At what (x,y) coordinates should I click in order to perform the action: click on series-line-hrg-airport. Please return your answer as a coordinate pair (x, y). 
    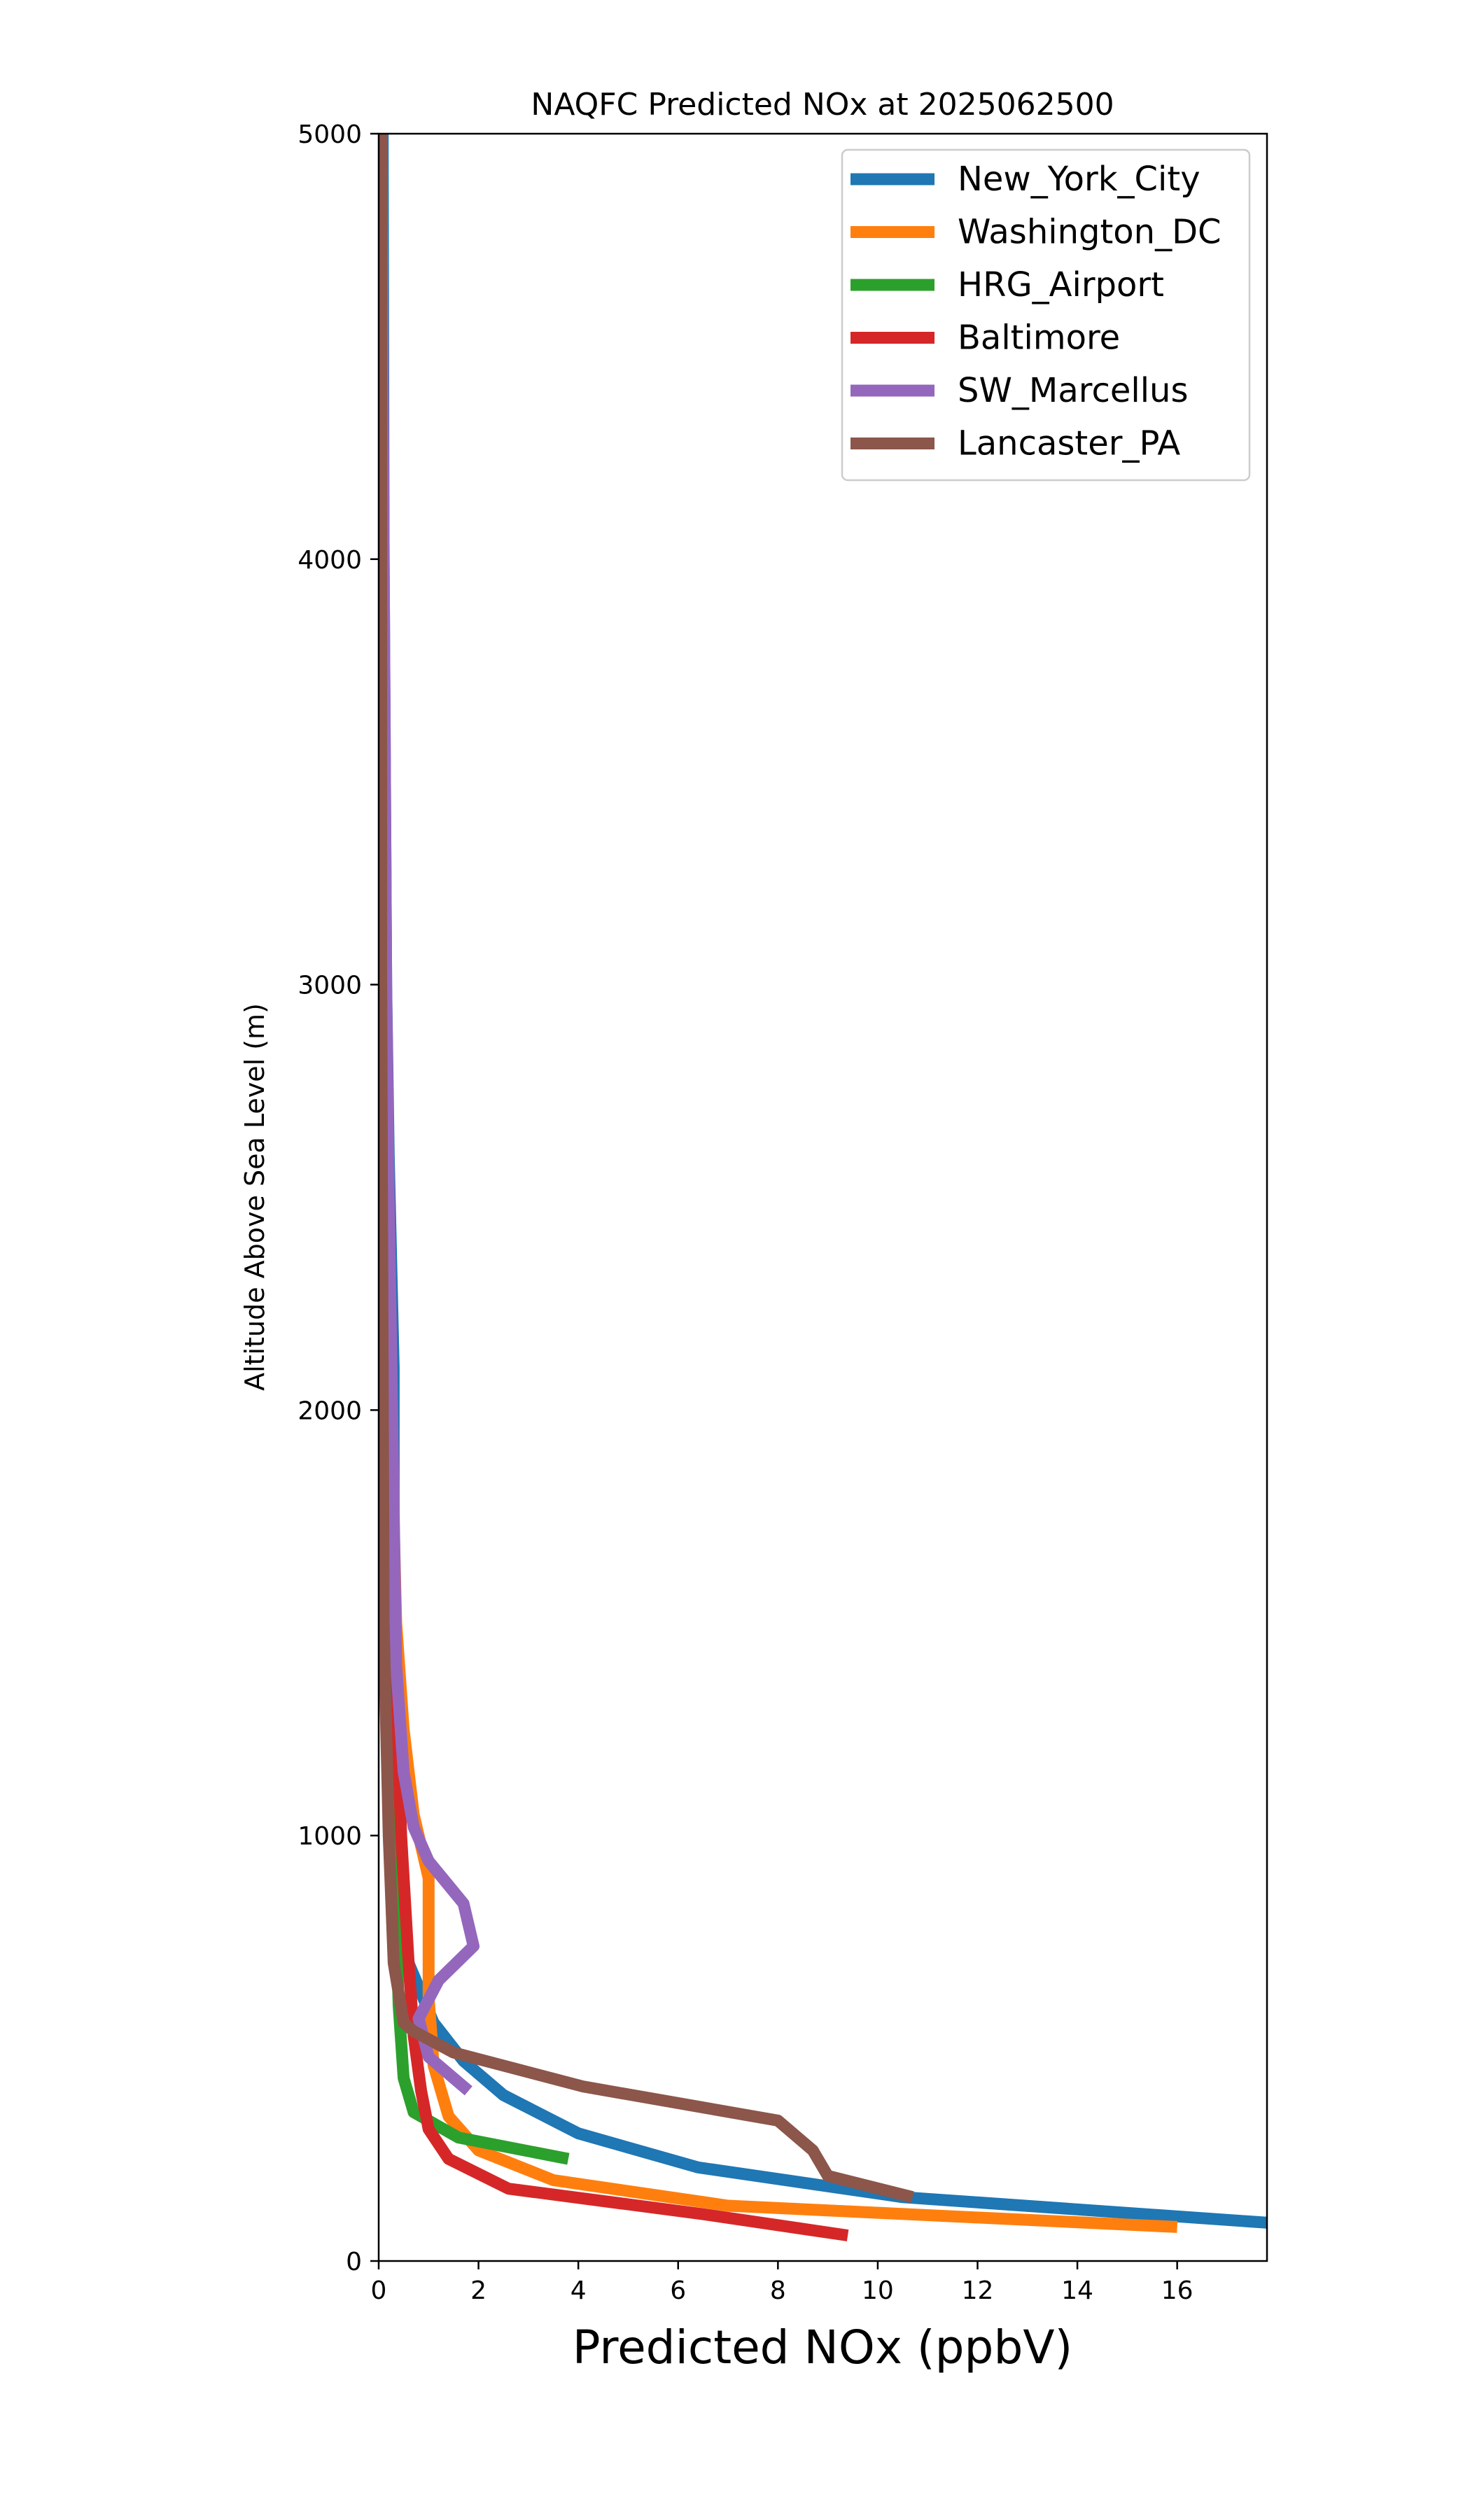
    Looking at the image, I should click on (474, 1149).